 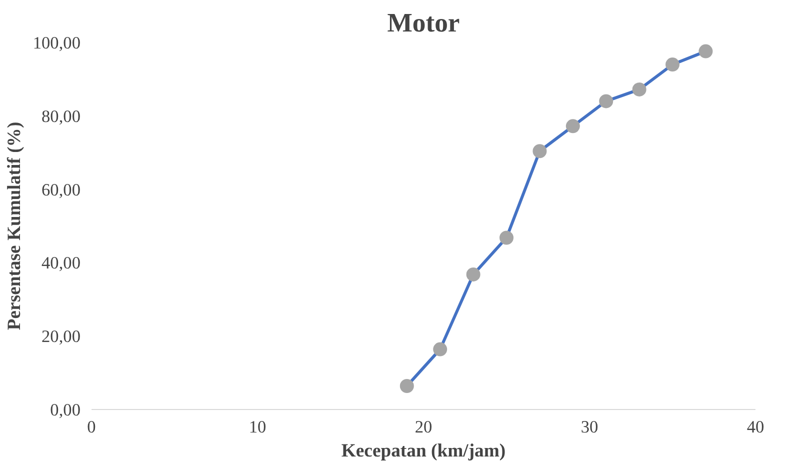 I want to click on x-tick-label: 20, so click(x=423, y=427).